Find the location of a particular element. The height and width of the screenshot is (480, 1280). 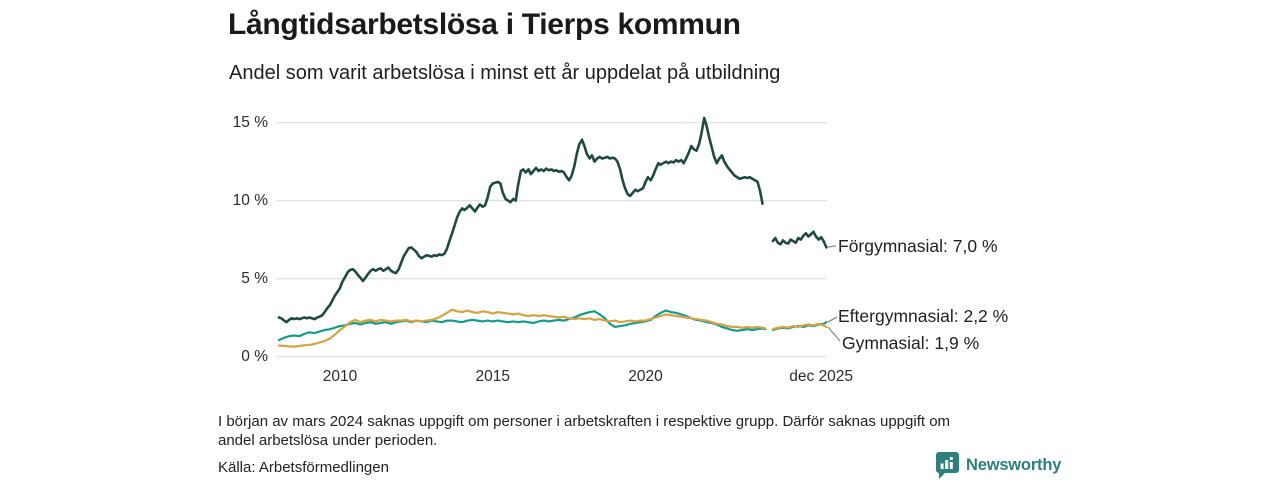

series-line-eftergymnasial is located at coordinates (522, 325).